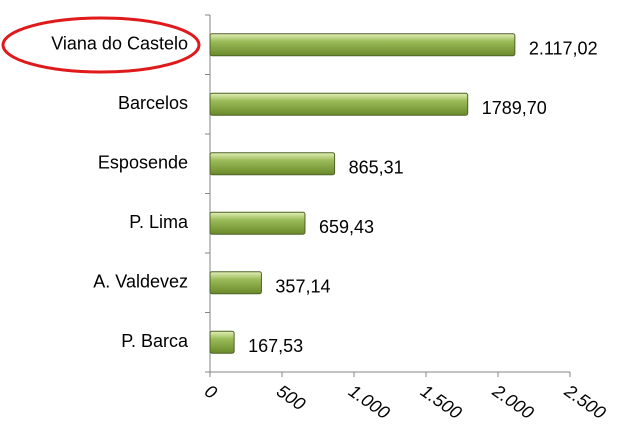 The width and height of the screenshot is (630, 438). What do you see at coordinates (441, 402) in the screenshot?
I see `x-tick-label: 1.500` at bounding box center [441, 402].